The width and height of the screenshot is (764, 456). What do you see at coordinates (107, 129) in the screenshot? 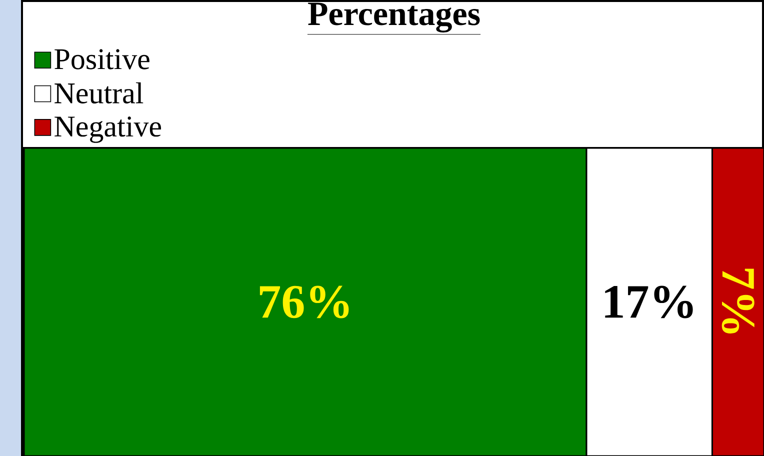
I see `legend-label: Negative` at bounding box center [107, 129].